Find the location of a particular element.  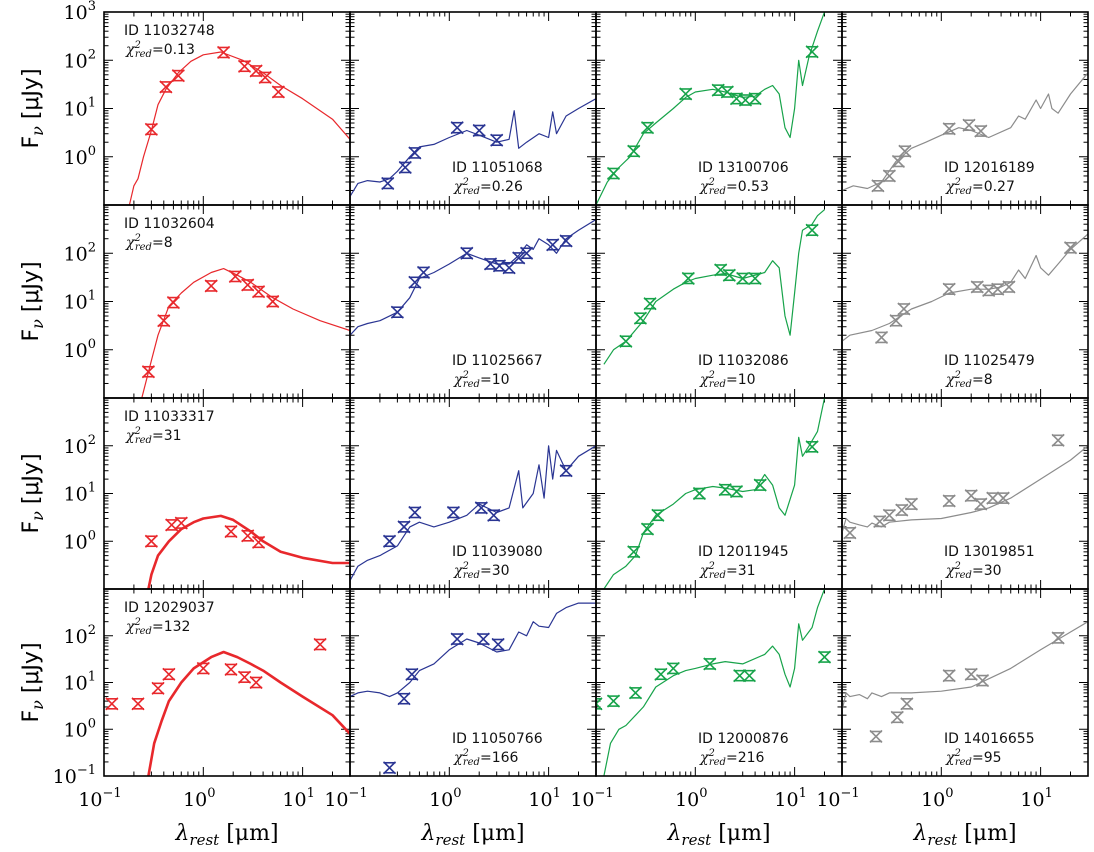

panel-chi2: χ2 red=0.27 is located at coordinates (980, 187).